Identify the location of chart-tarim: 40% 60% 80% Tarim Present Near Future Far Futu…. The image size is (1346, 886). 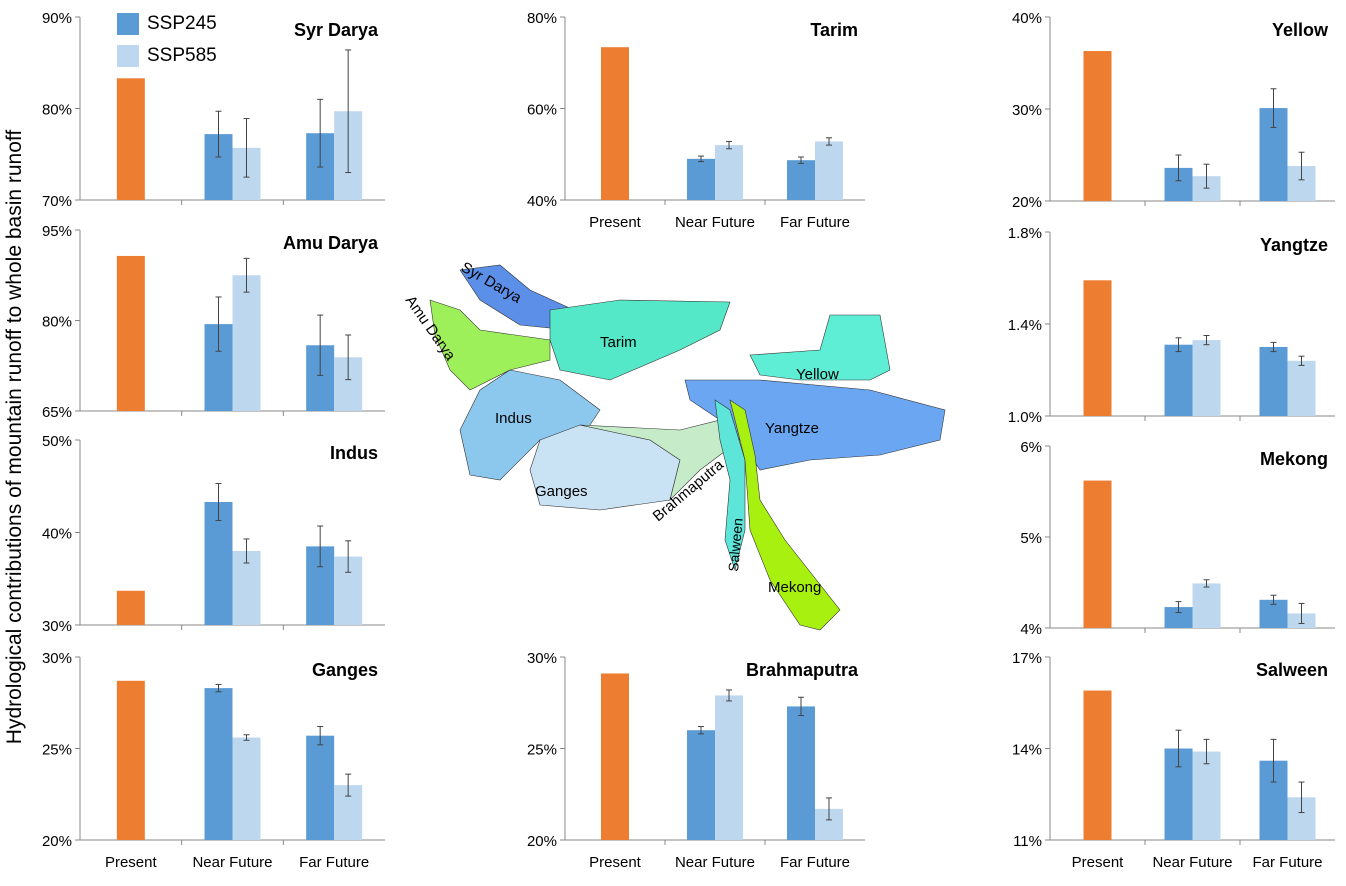
(696, 120).